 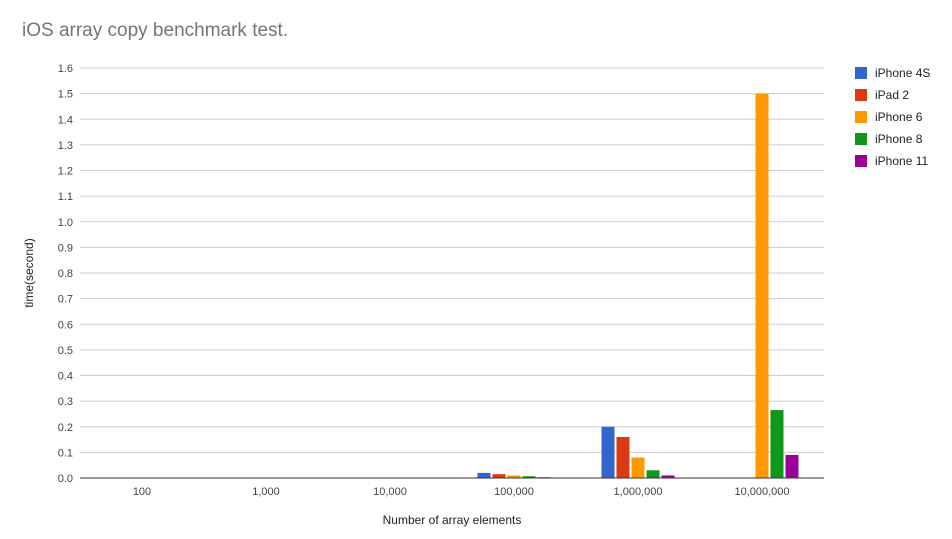 I want to click on legend: iPhone 4S iPad 2 iPhone 6 iPhone 8 iPhone 11, so click(x=892, y=117).